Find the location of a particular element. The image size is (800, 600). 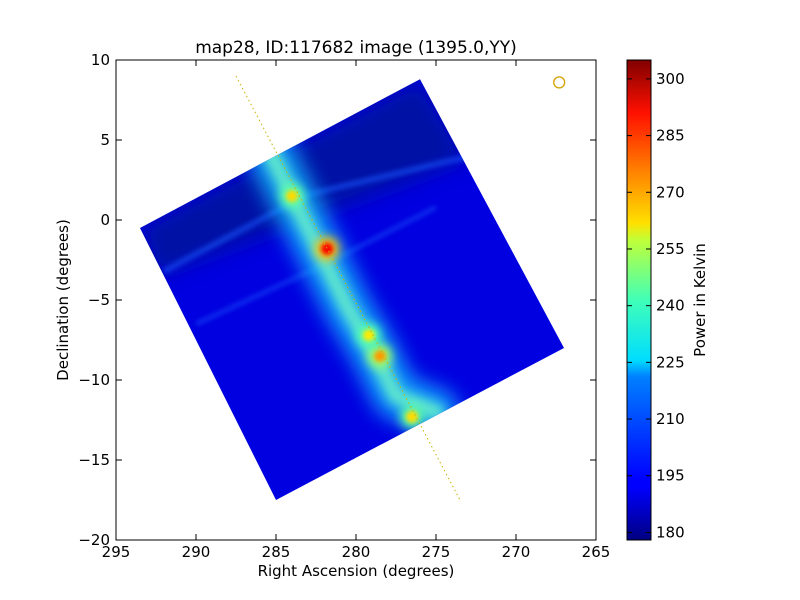

x-tick-label: 295 is located at coordinates (116, 552).